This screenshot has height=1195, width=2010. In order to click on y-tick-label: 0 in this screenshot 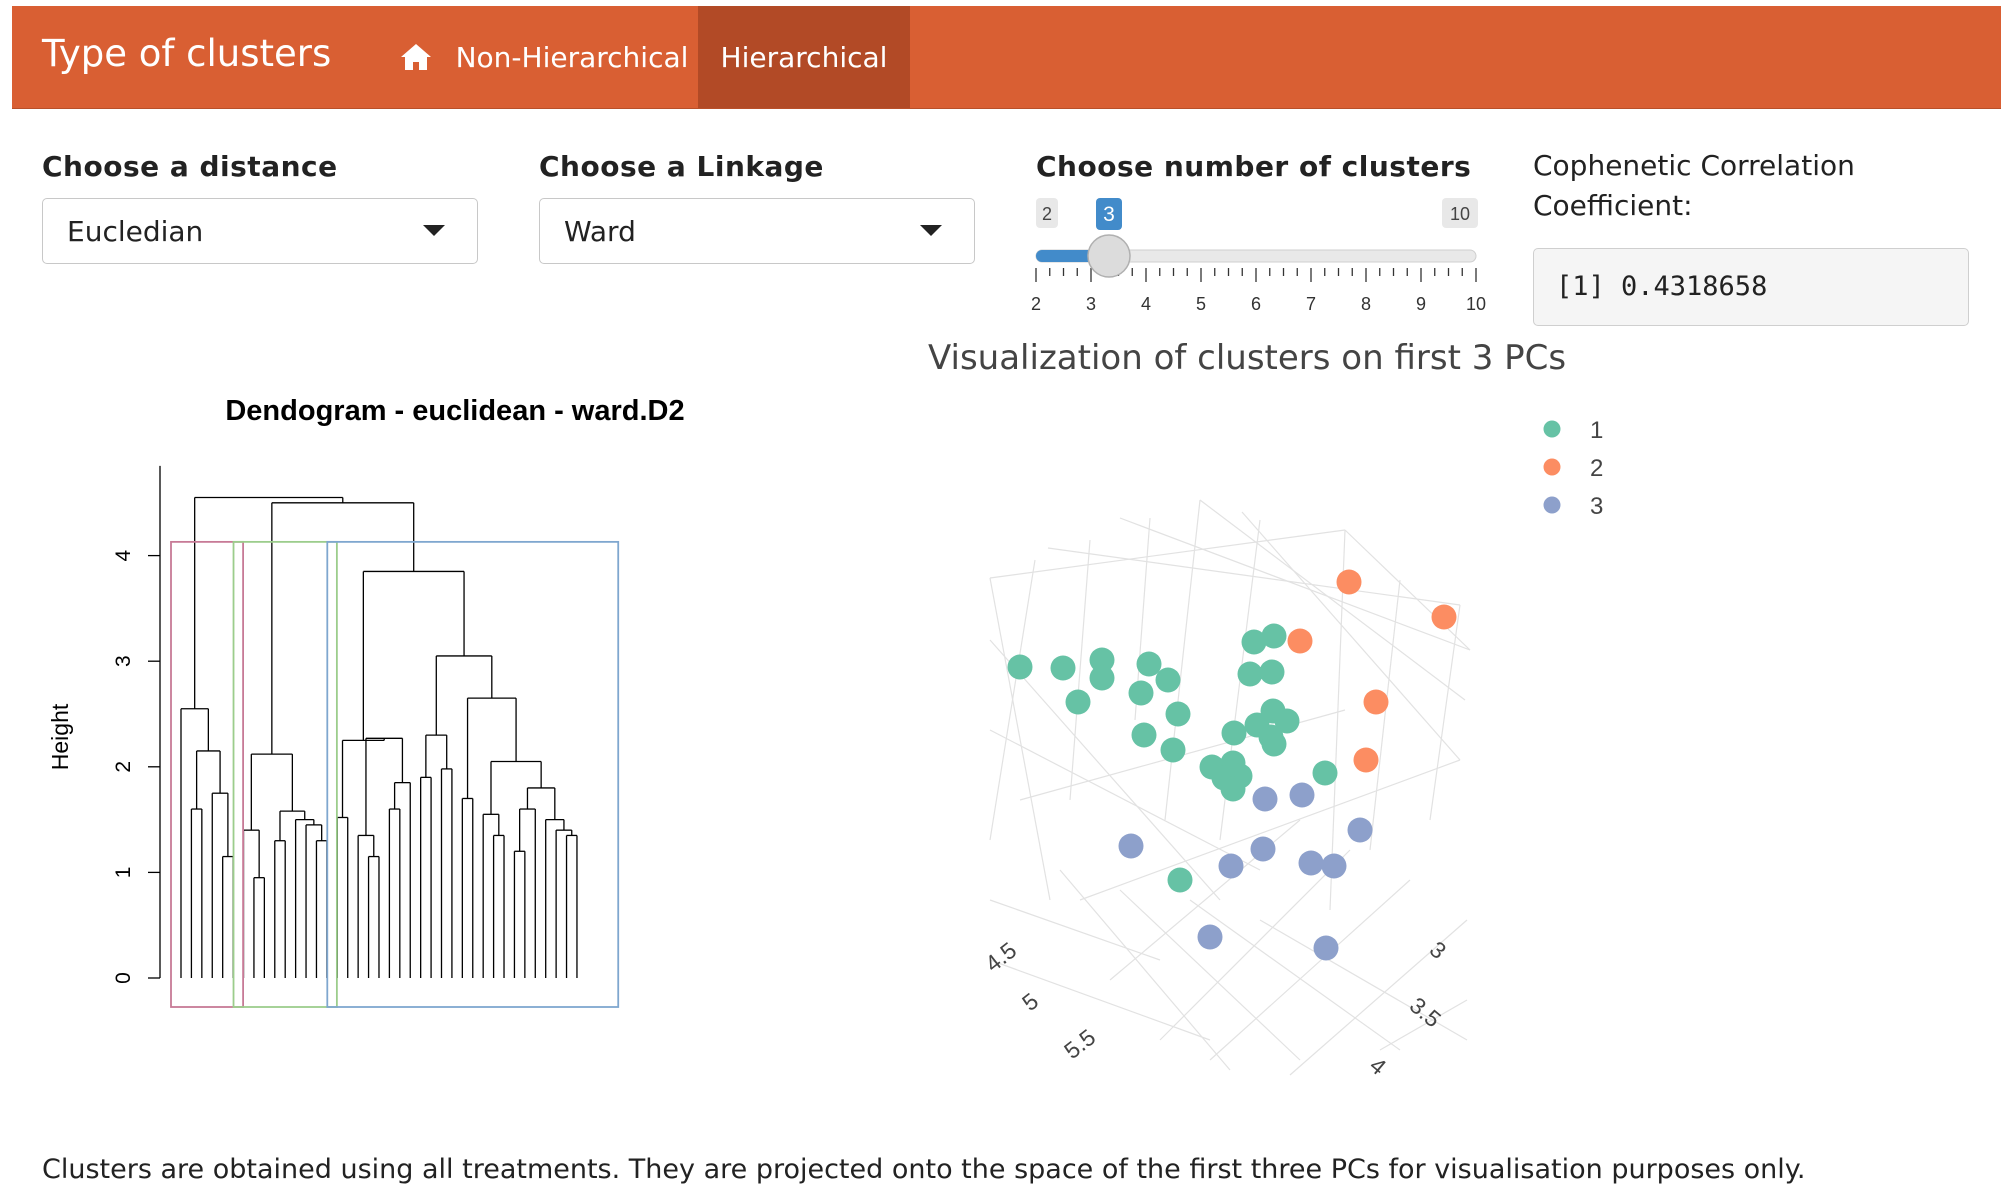, I will do `click(123, 978)`.